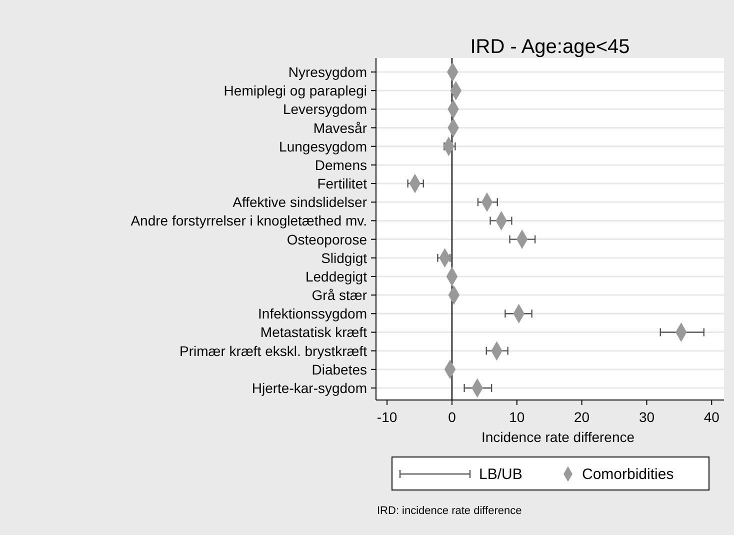 The image size is (734, 535). Describe the element at coordinates (248, 220) in the screenshot. I see `y-tick-label: Andre forstyrrelser i knogletæthed mv.` at that location.